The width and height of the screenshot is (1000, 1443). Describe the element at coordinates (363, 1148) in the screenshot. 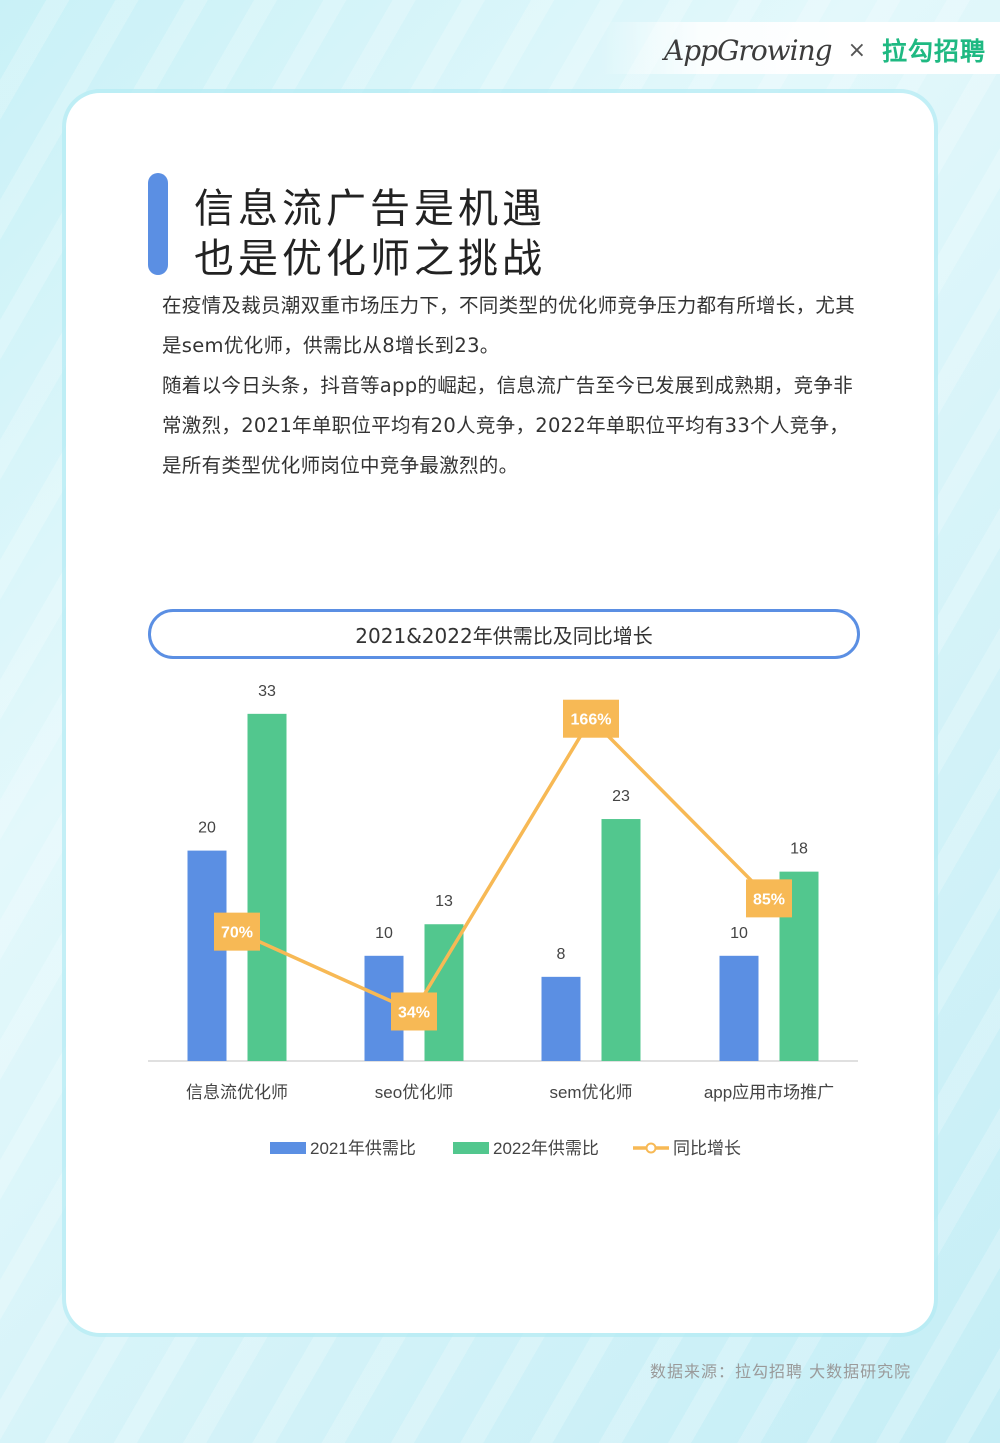

I see `legend-label-1: 2021年供需比` at that location.